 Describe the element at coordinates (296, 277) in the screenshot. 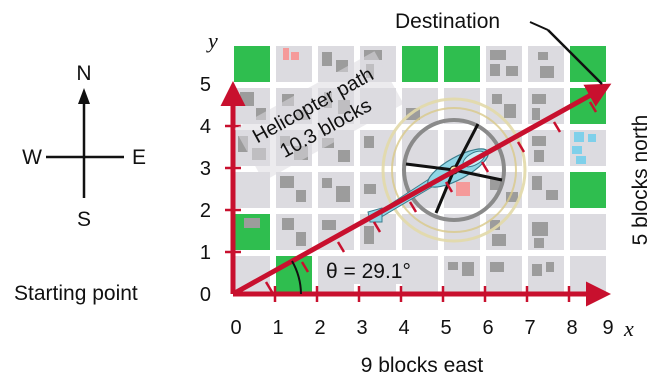

I see `angle-arc` at that location.